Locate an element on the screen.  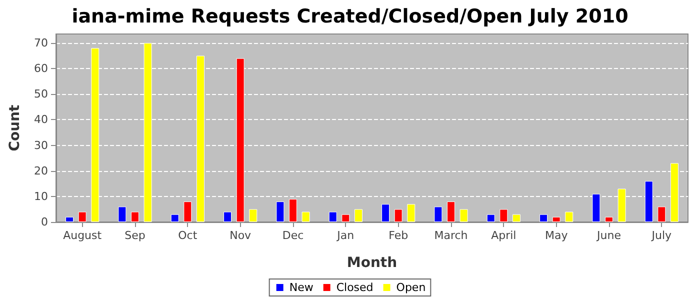
x-tick-label: Jan is located at coordinates (345, 235).